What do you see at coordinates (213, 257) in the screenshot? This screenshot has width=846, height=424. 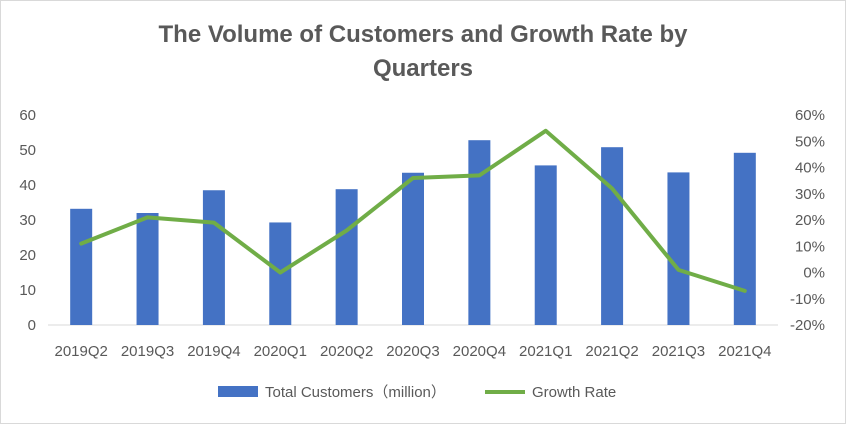 I see `bar-2019Q4` at bounding box center [213, 257].